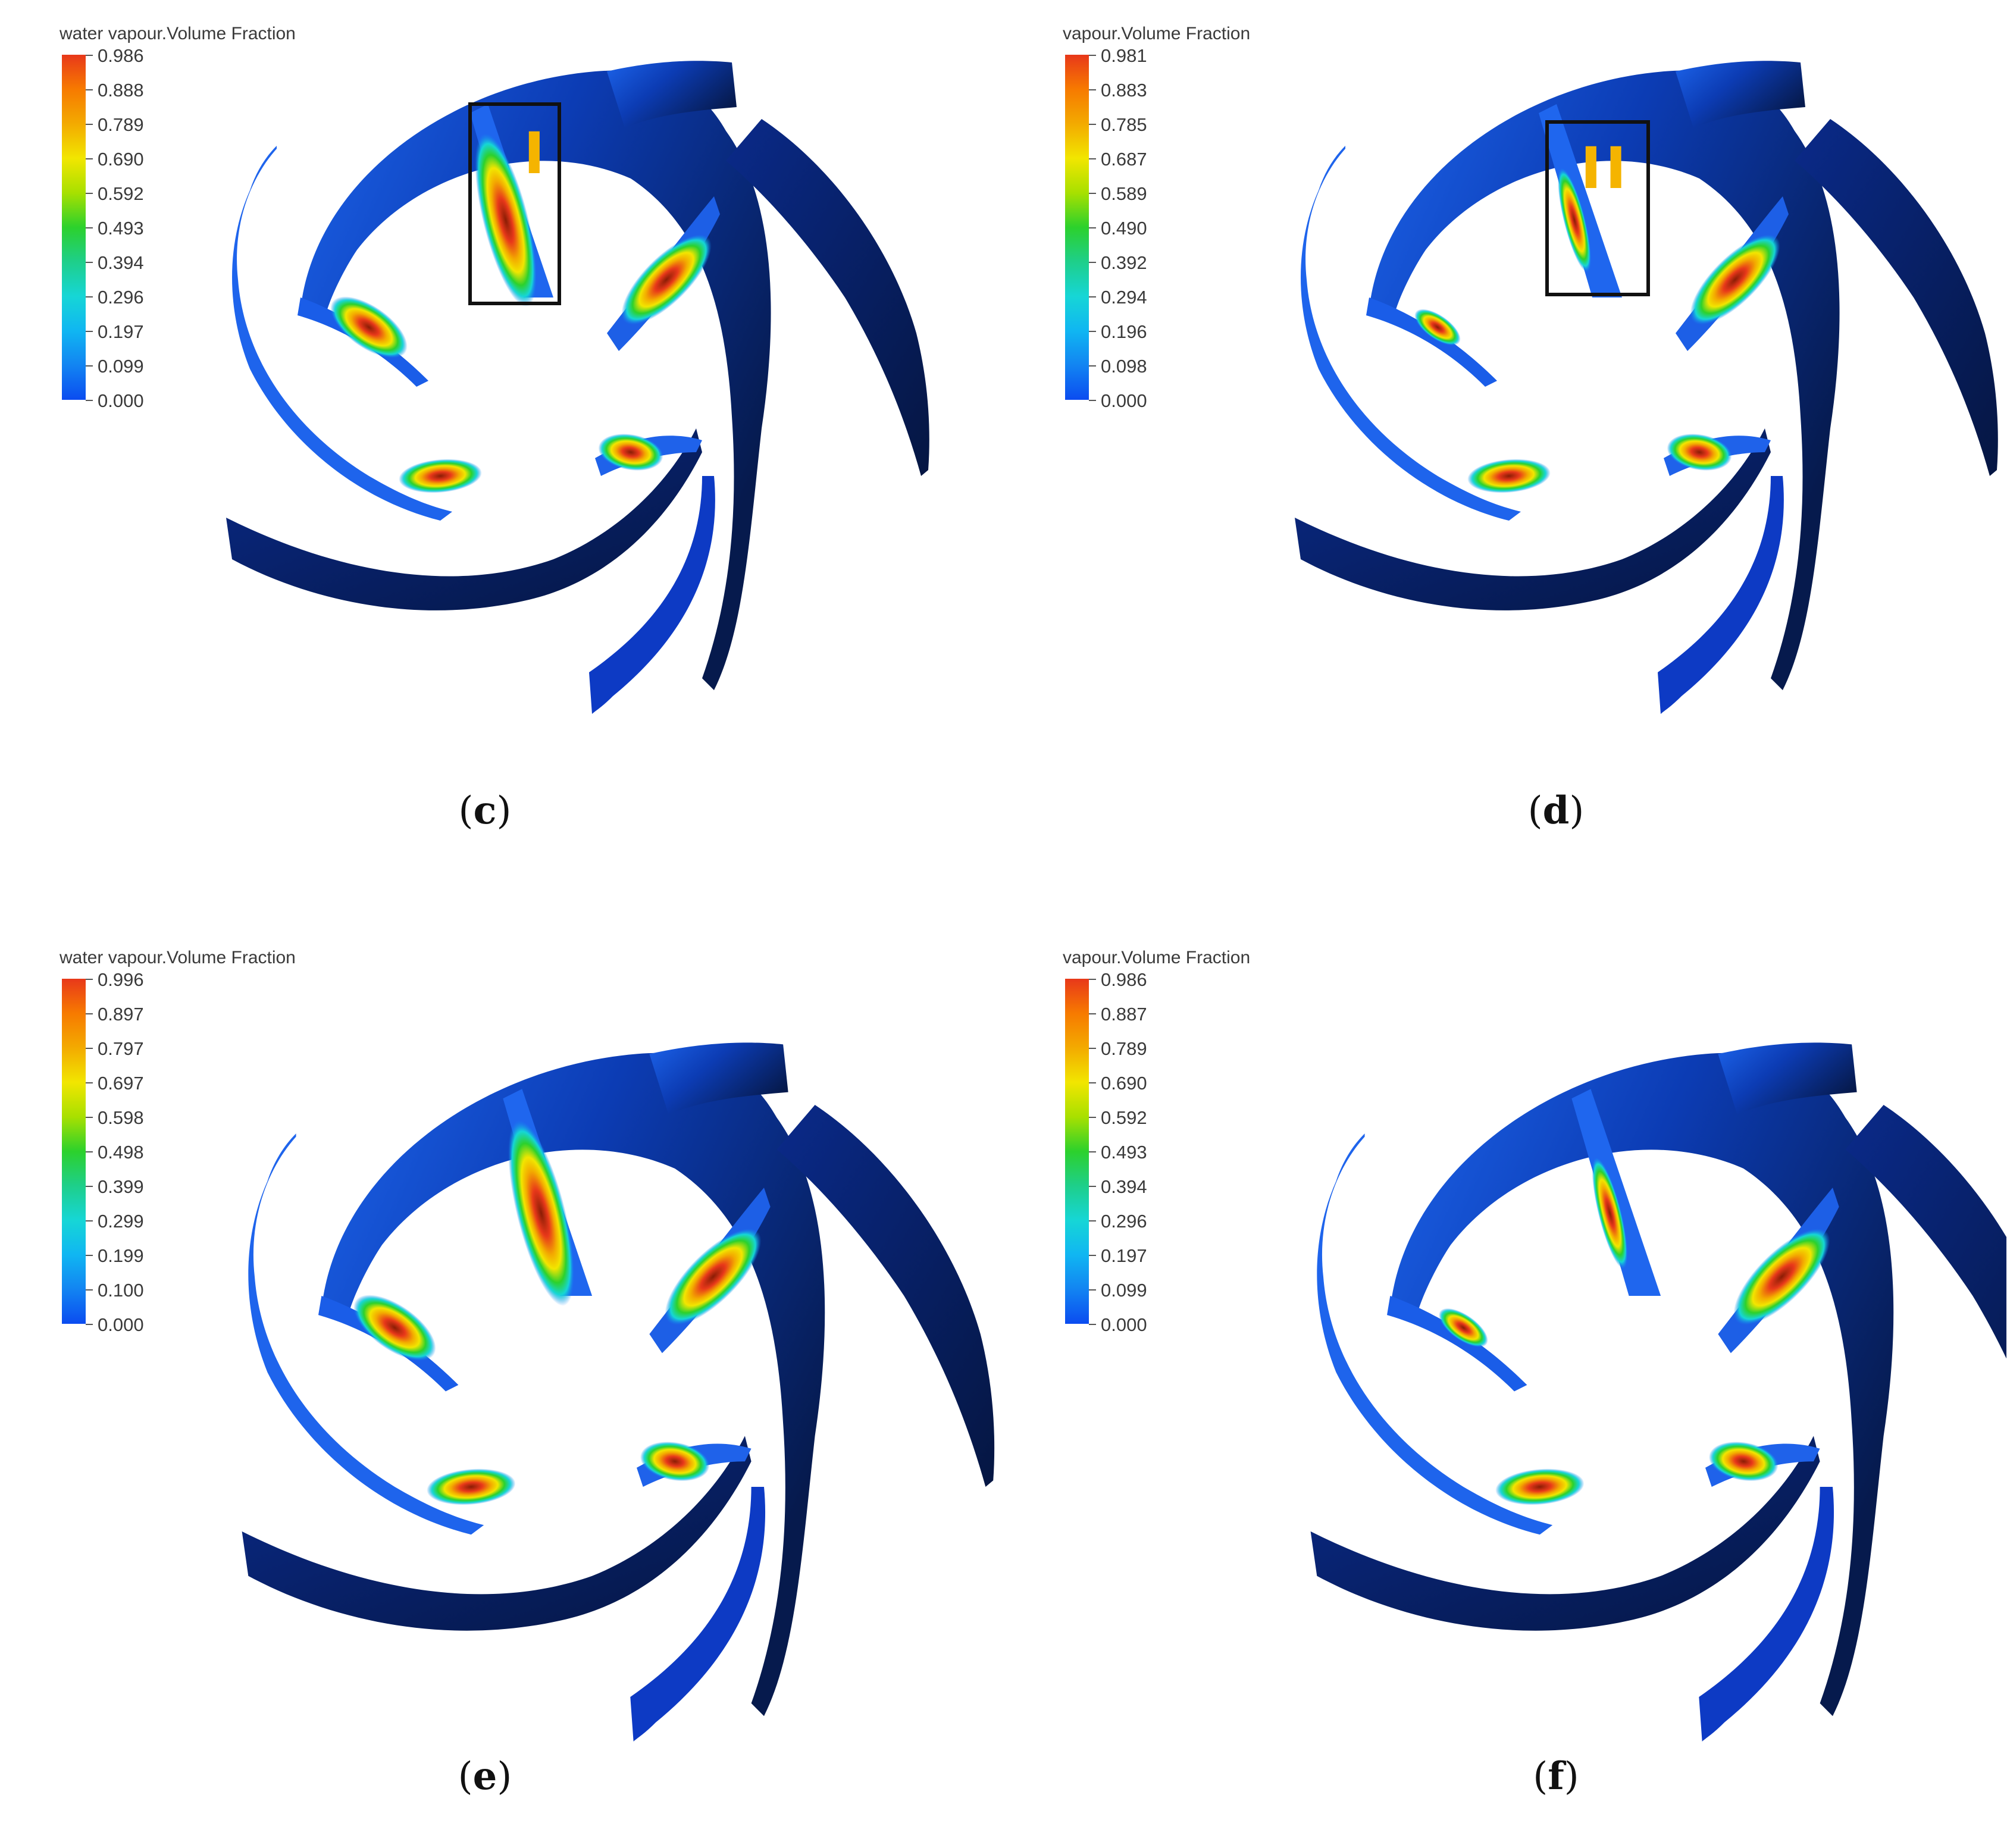 Image resolution: width=2007 pixels, height=1848 pixels. I want to click on colorbar-tick-label: 0.000, so click(121, 400).